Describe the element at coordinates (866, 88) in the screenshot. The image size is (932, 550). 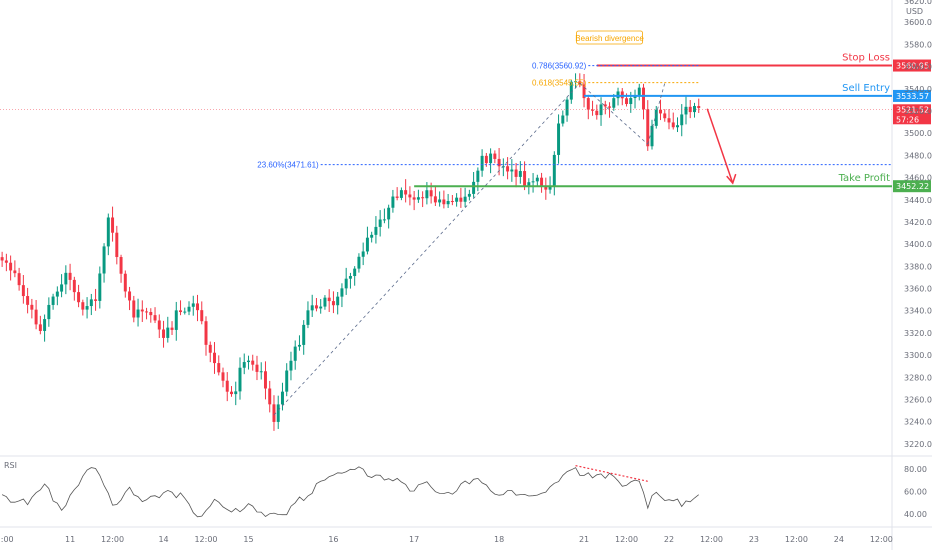
I see `level-name: Sell Entry` at that location.